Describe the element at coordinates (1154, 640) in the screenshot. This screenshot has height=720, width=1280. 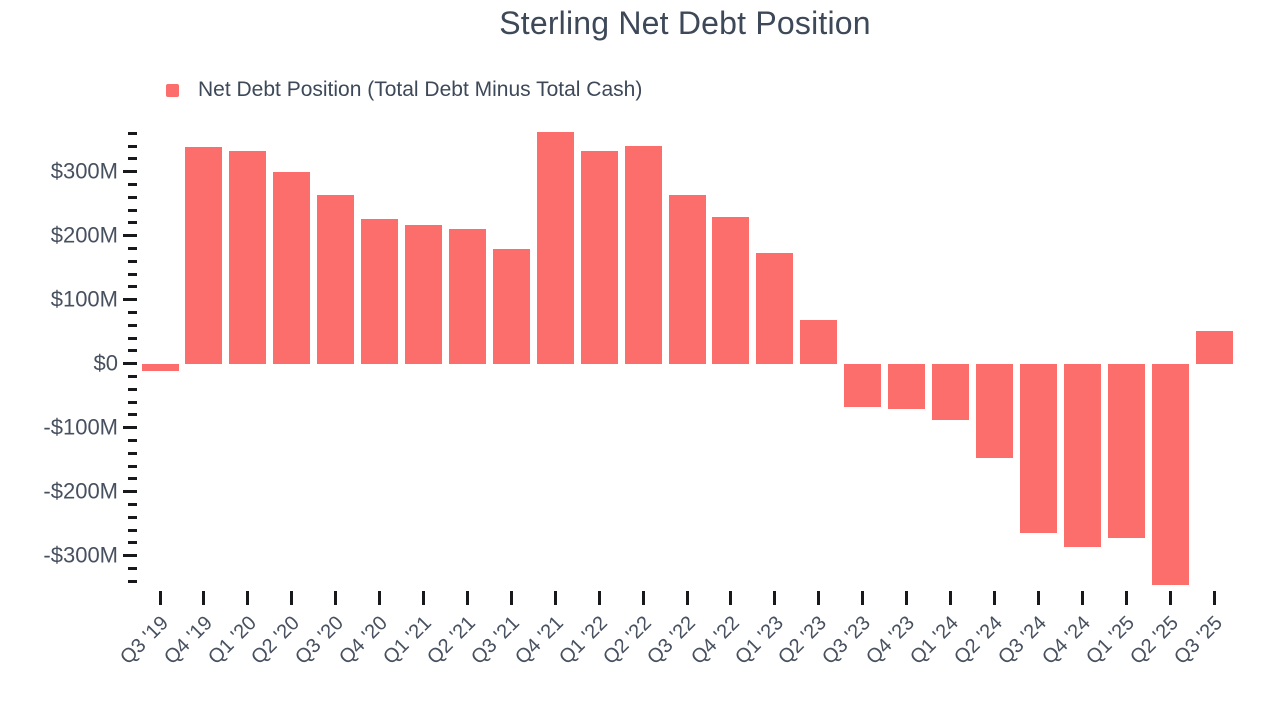
I see `x-axis-label: Q2 '25` at that location.